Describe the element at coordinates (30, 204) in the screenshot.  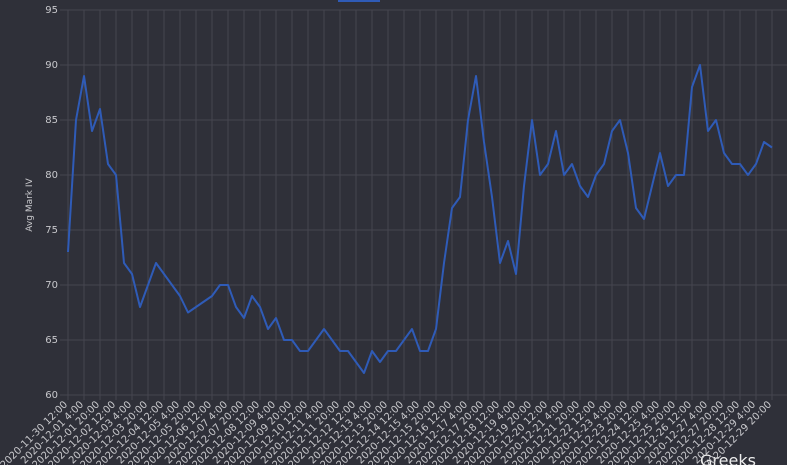
I see `y-axis-label: Avg Mark IV` at that location.